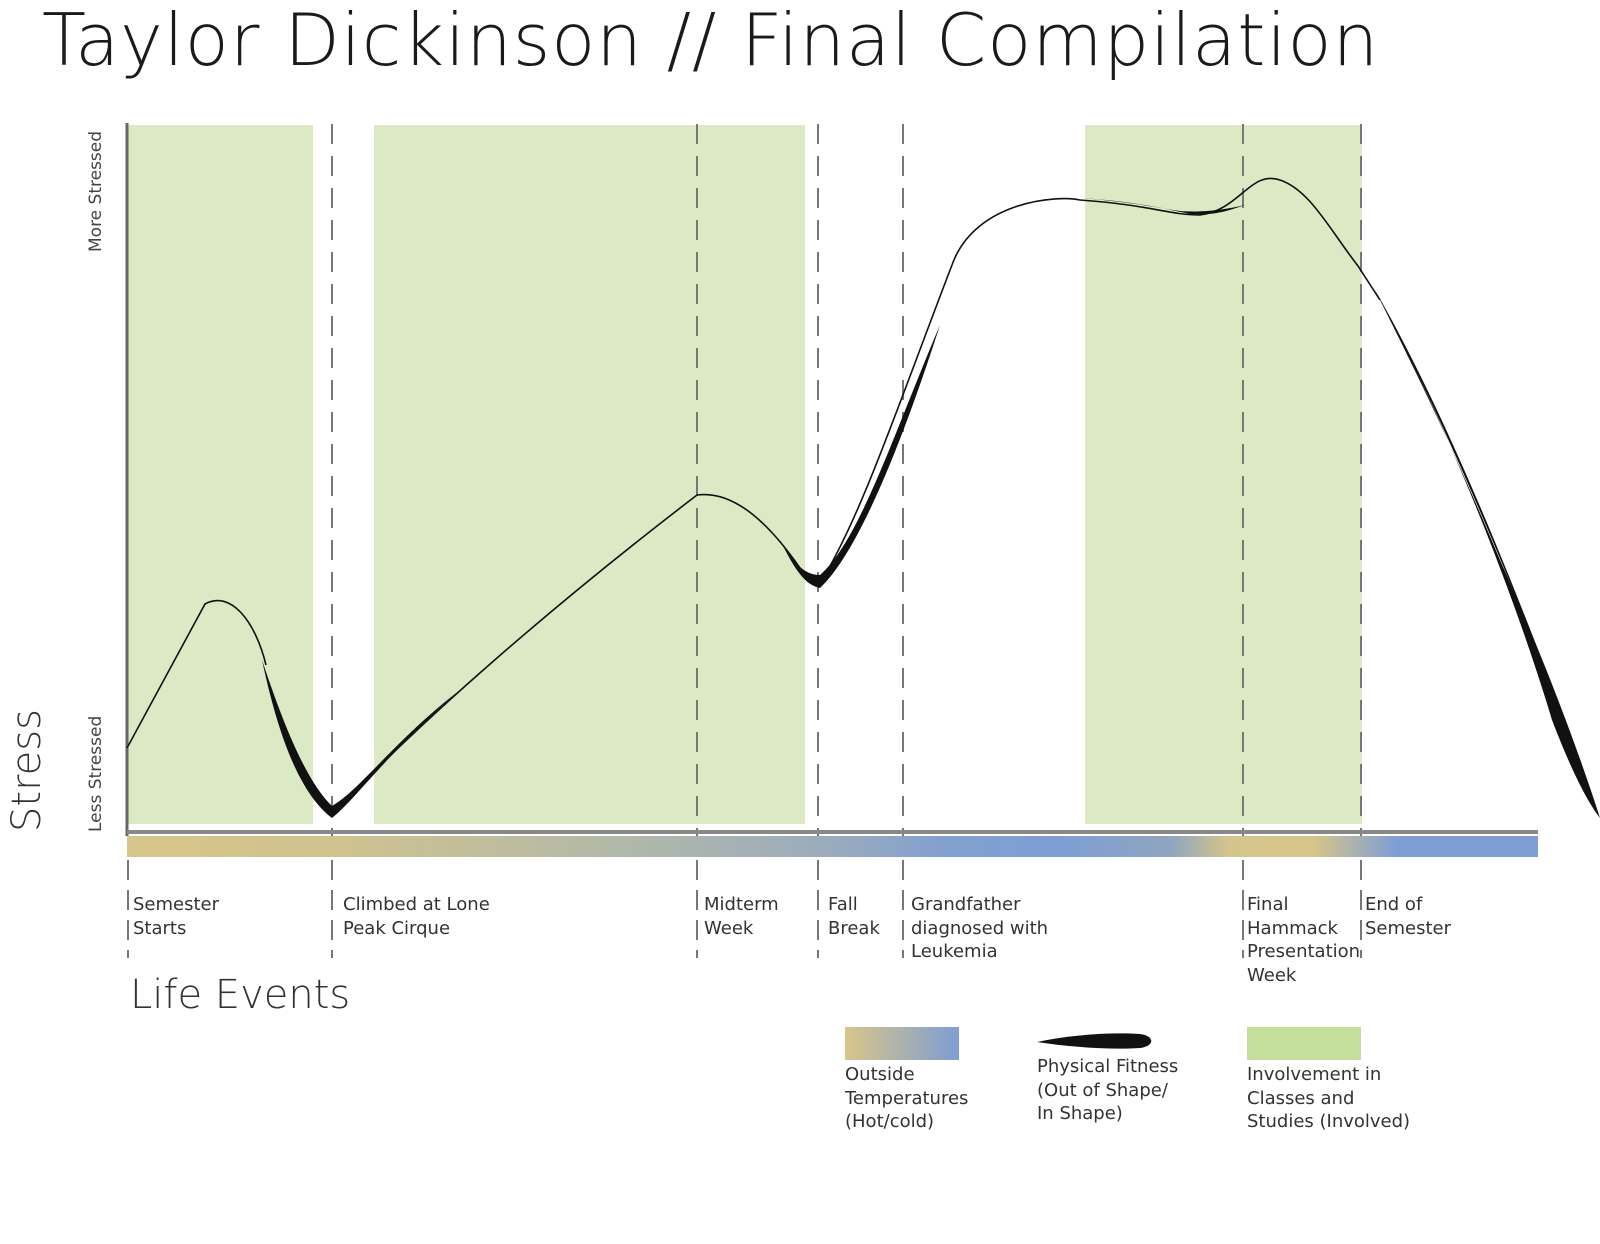  Describe the element at coordinates (741, 916) in the screenshot. I see `event-label: Midterm Week` at that location.